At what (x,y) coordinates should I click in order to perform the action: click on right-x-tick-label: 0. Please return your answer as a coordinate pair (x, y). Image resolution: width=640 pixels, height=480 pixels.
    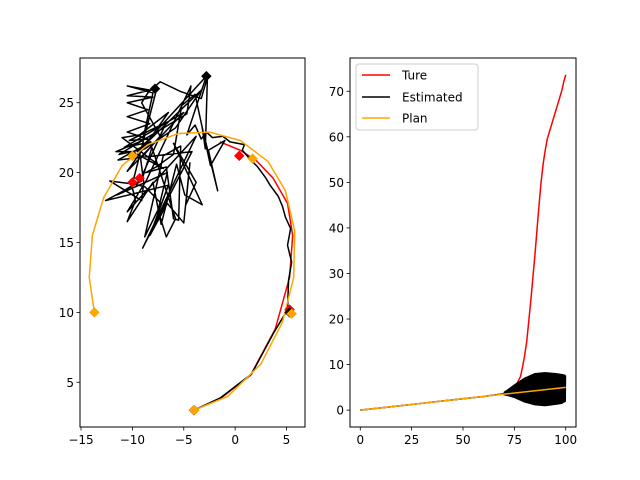
    Looking at the image, I should click on (360, 440).